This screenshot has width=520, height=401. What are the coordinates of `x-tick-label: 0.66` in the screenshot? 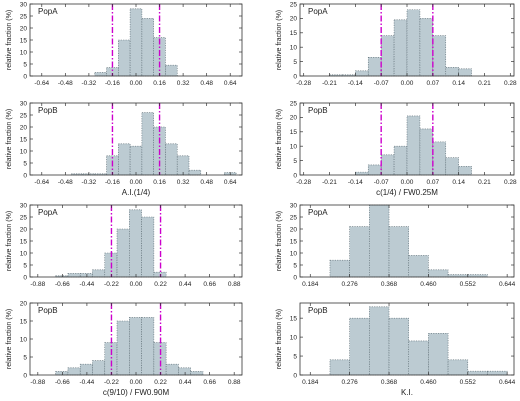 It's located at (209, 382).